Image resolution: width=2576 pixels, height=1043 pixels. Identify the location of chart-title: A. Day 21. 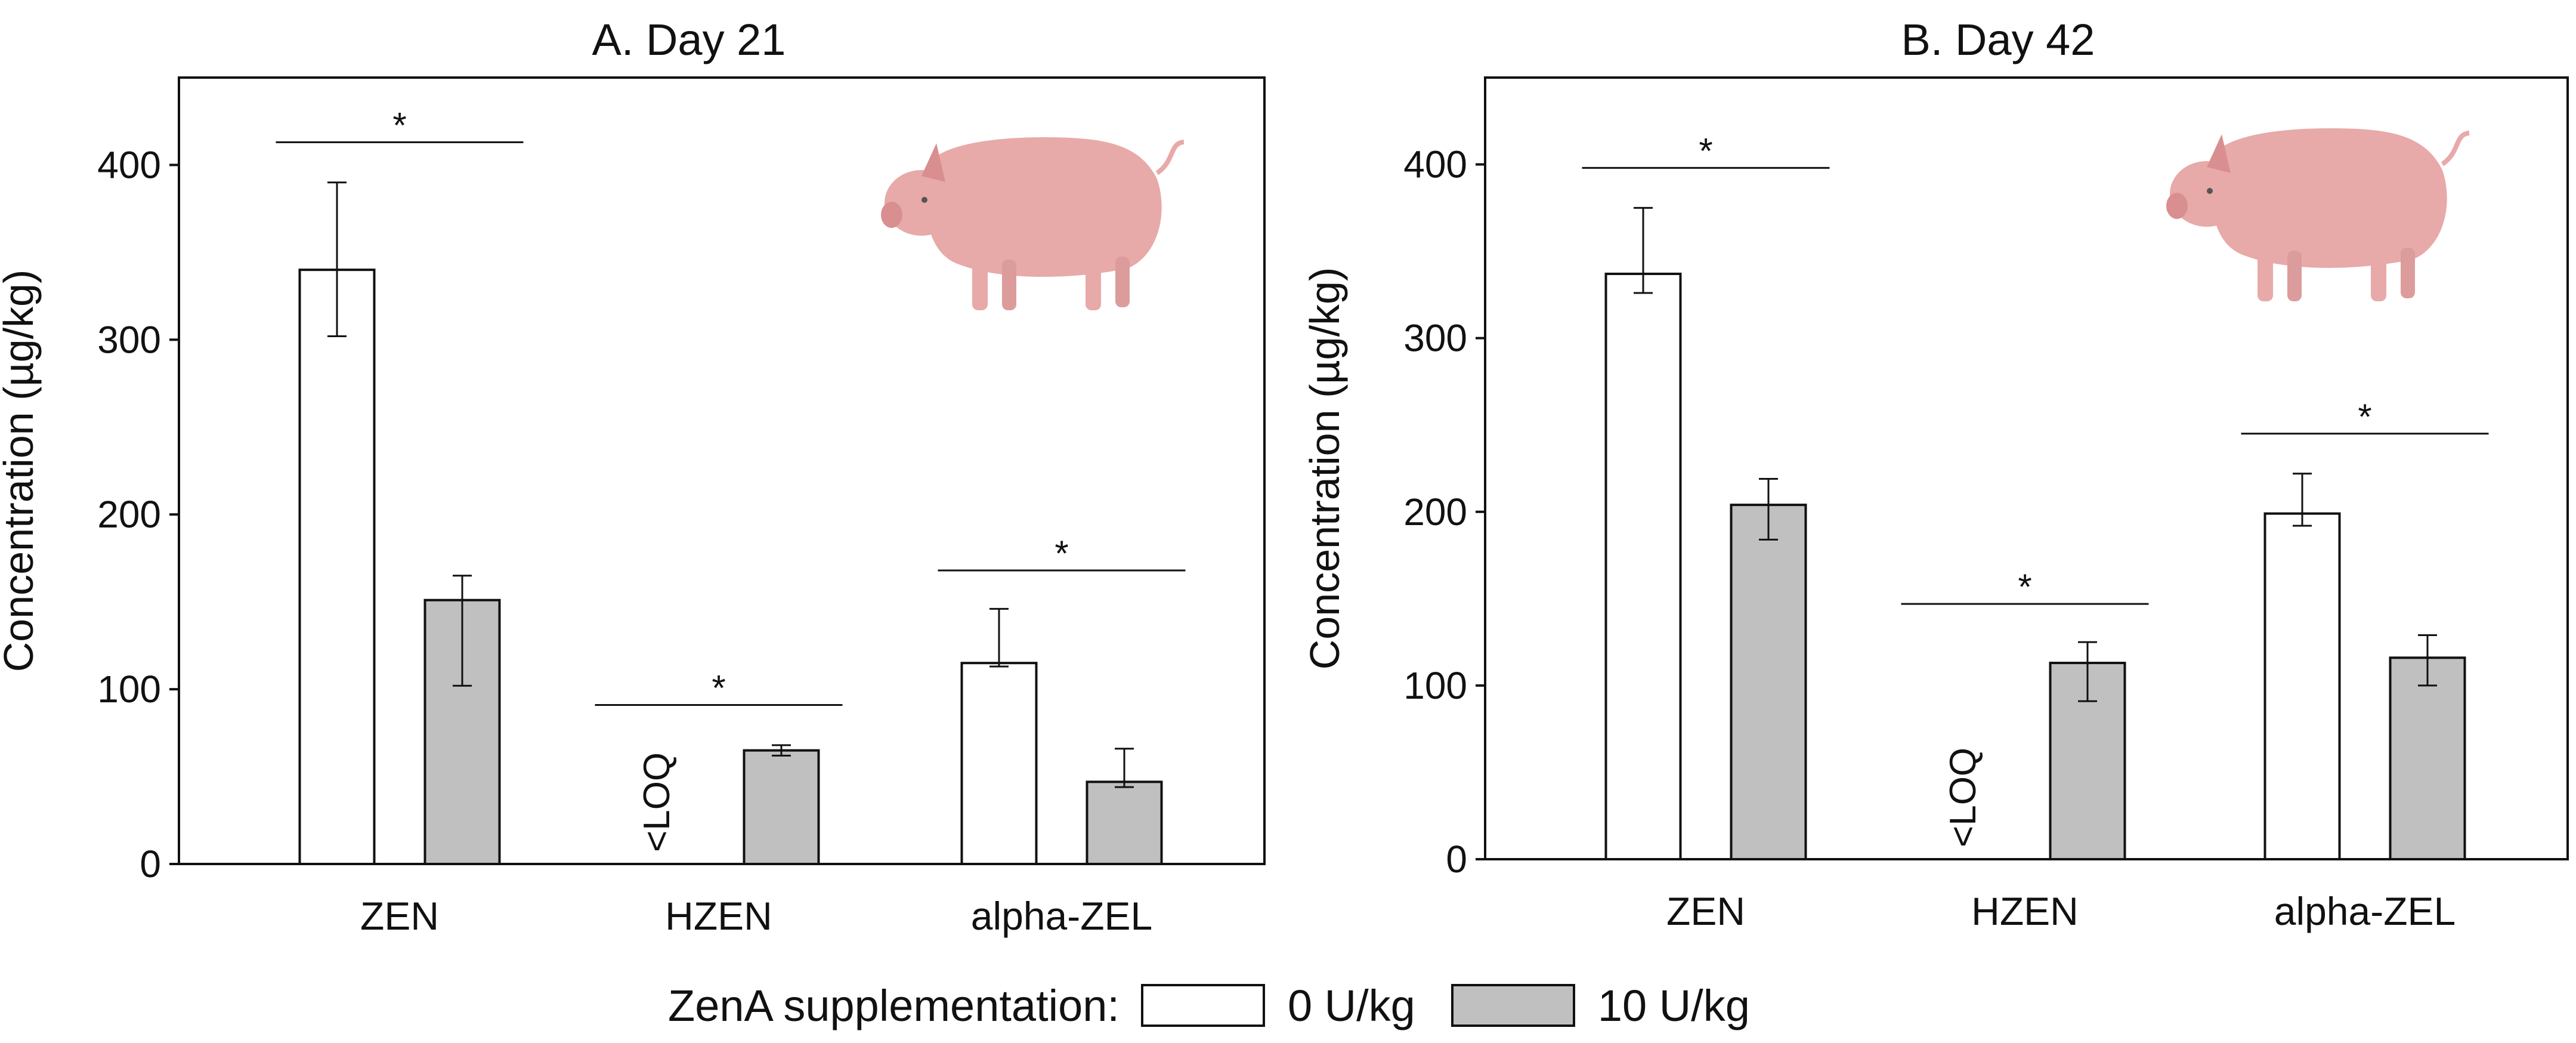
(689, 40).